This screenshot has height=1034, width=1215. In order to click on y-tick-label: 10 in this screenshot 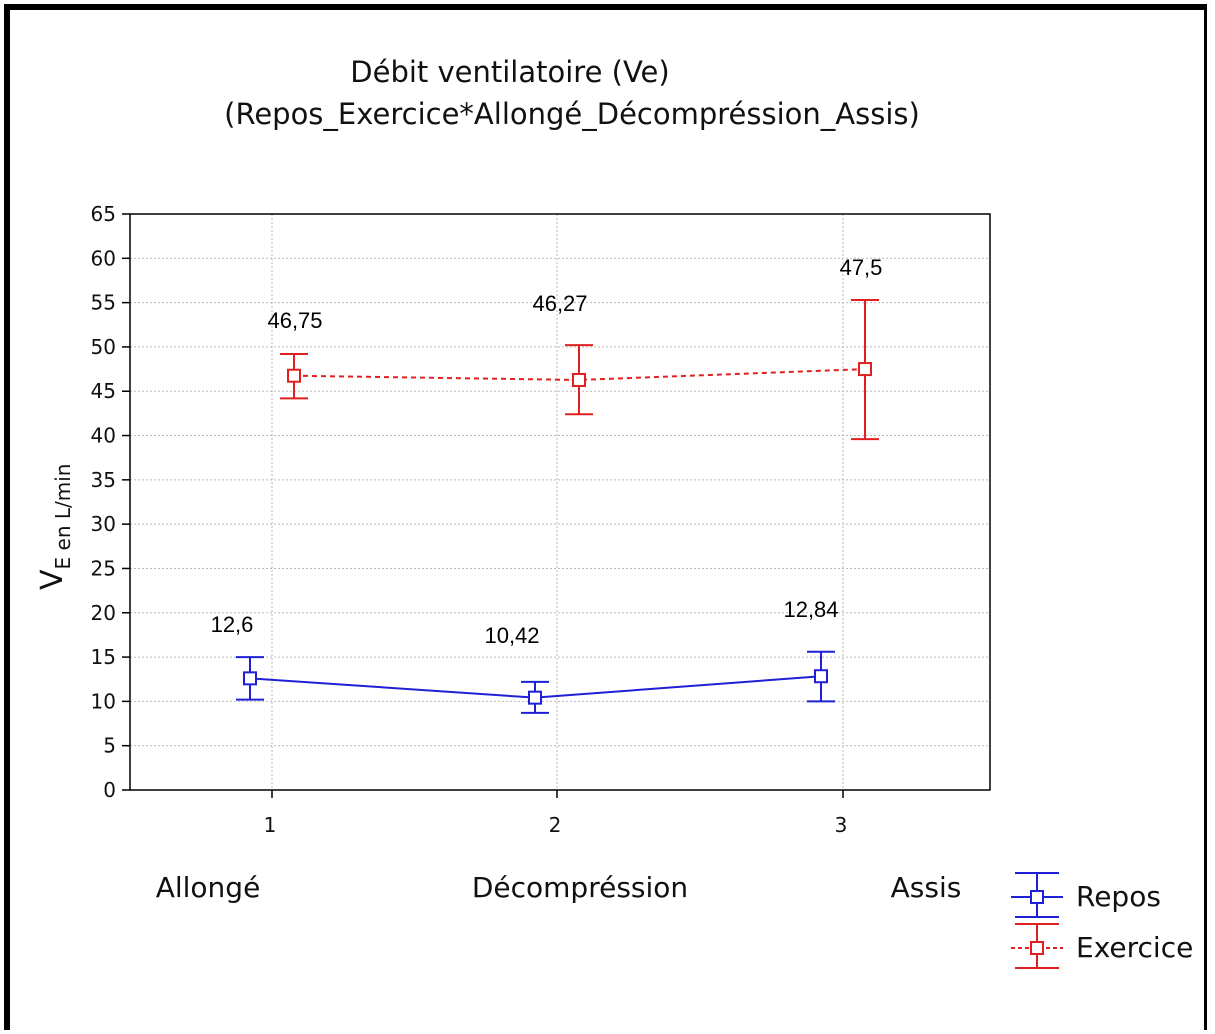, I will do `click(103, 701)`.